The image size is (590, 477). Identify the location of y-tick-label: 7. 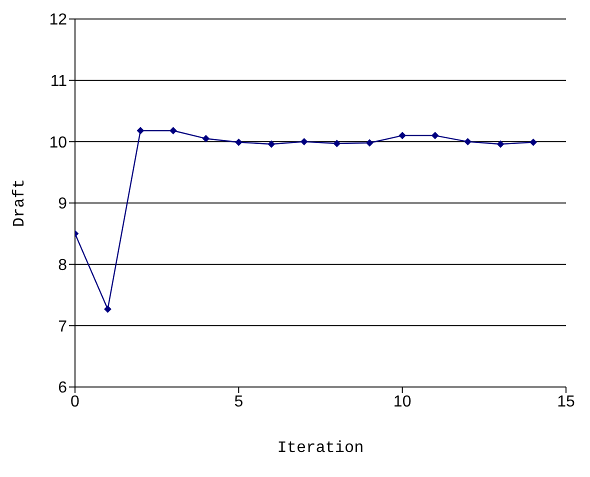
(63, 327).